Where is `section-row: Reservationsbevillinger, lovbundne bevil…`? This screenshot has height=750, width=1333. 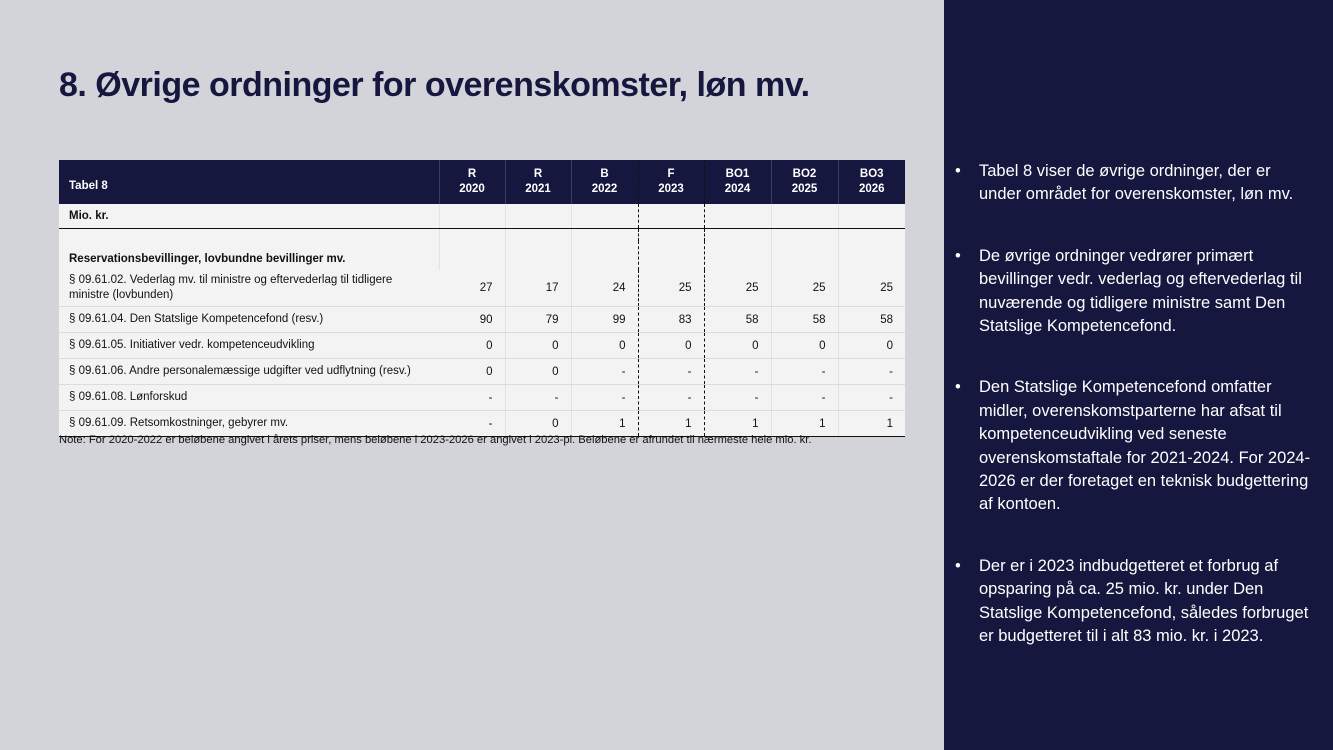 section-row: Reservationsbevillinger, lovbundne bevil… is located at coordinates (482, 255).